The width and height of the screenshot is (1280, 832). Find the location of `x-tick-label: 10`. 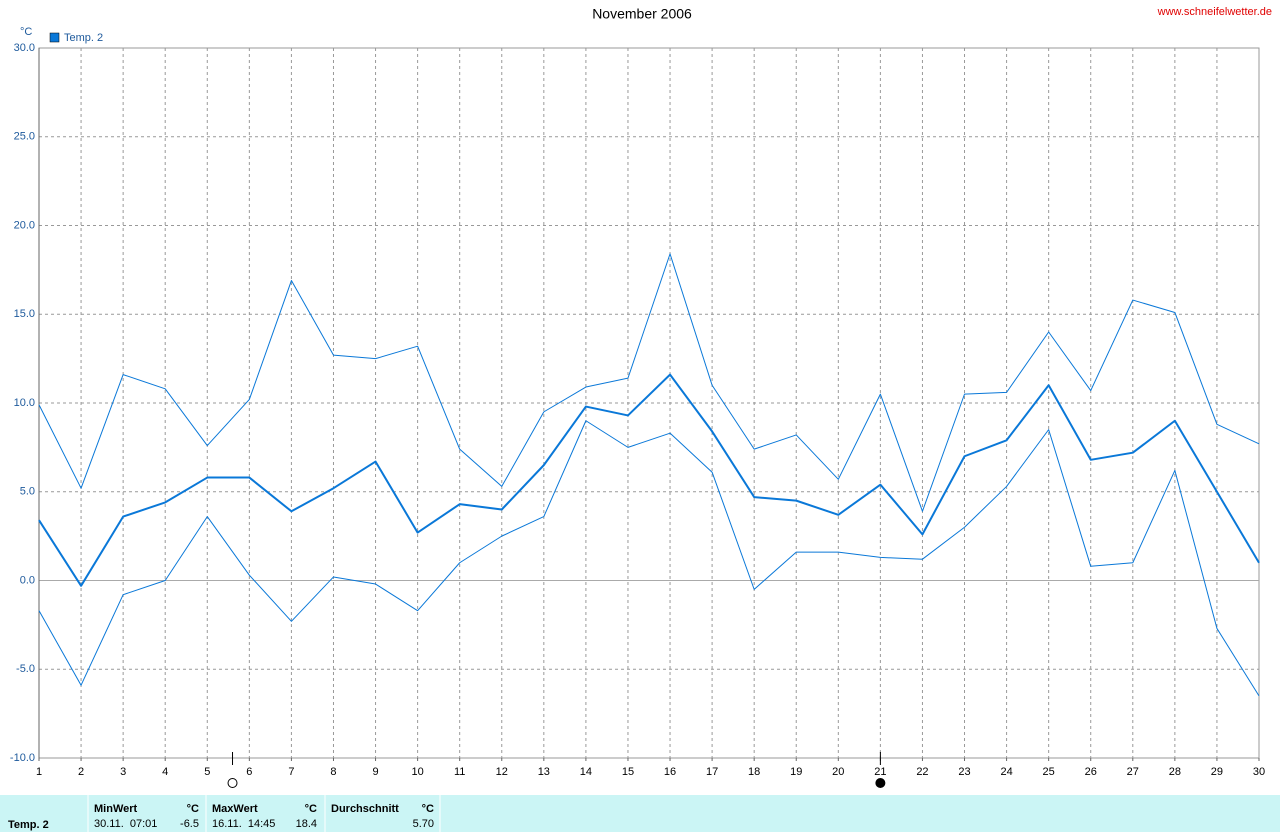

x-tick-label: 10 is located at coordinates (417, 772).